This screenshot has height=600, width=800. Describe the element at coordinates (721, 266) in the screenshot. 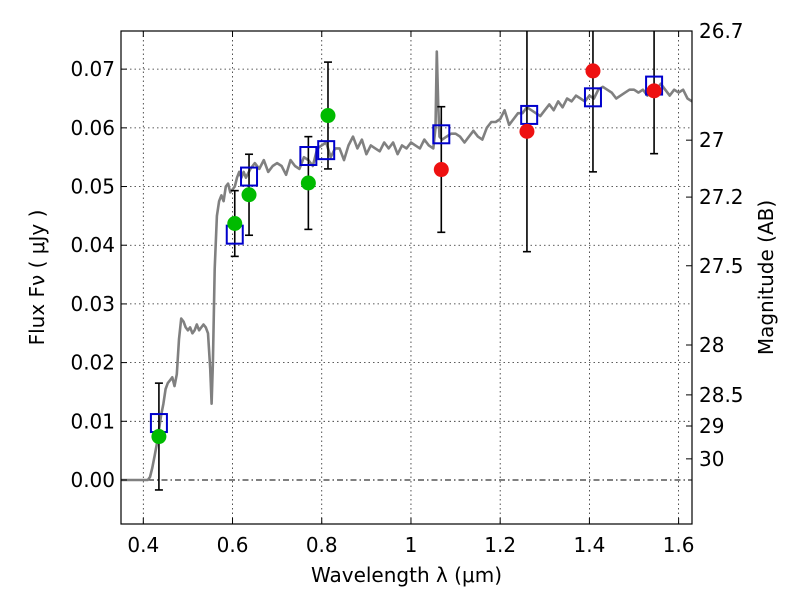

I see `y2-tick-label: 27.5` at that location.